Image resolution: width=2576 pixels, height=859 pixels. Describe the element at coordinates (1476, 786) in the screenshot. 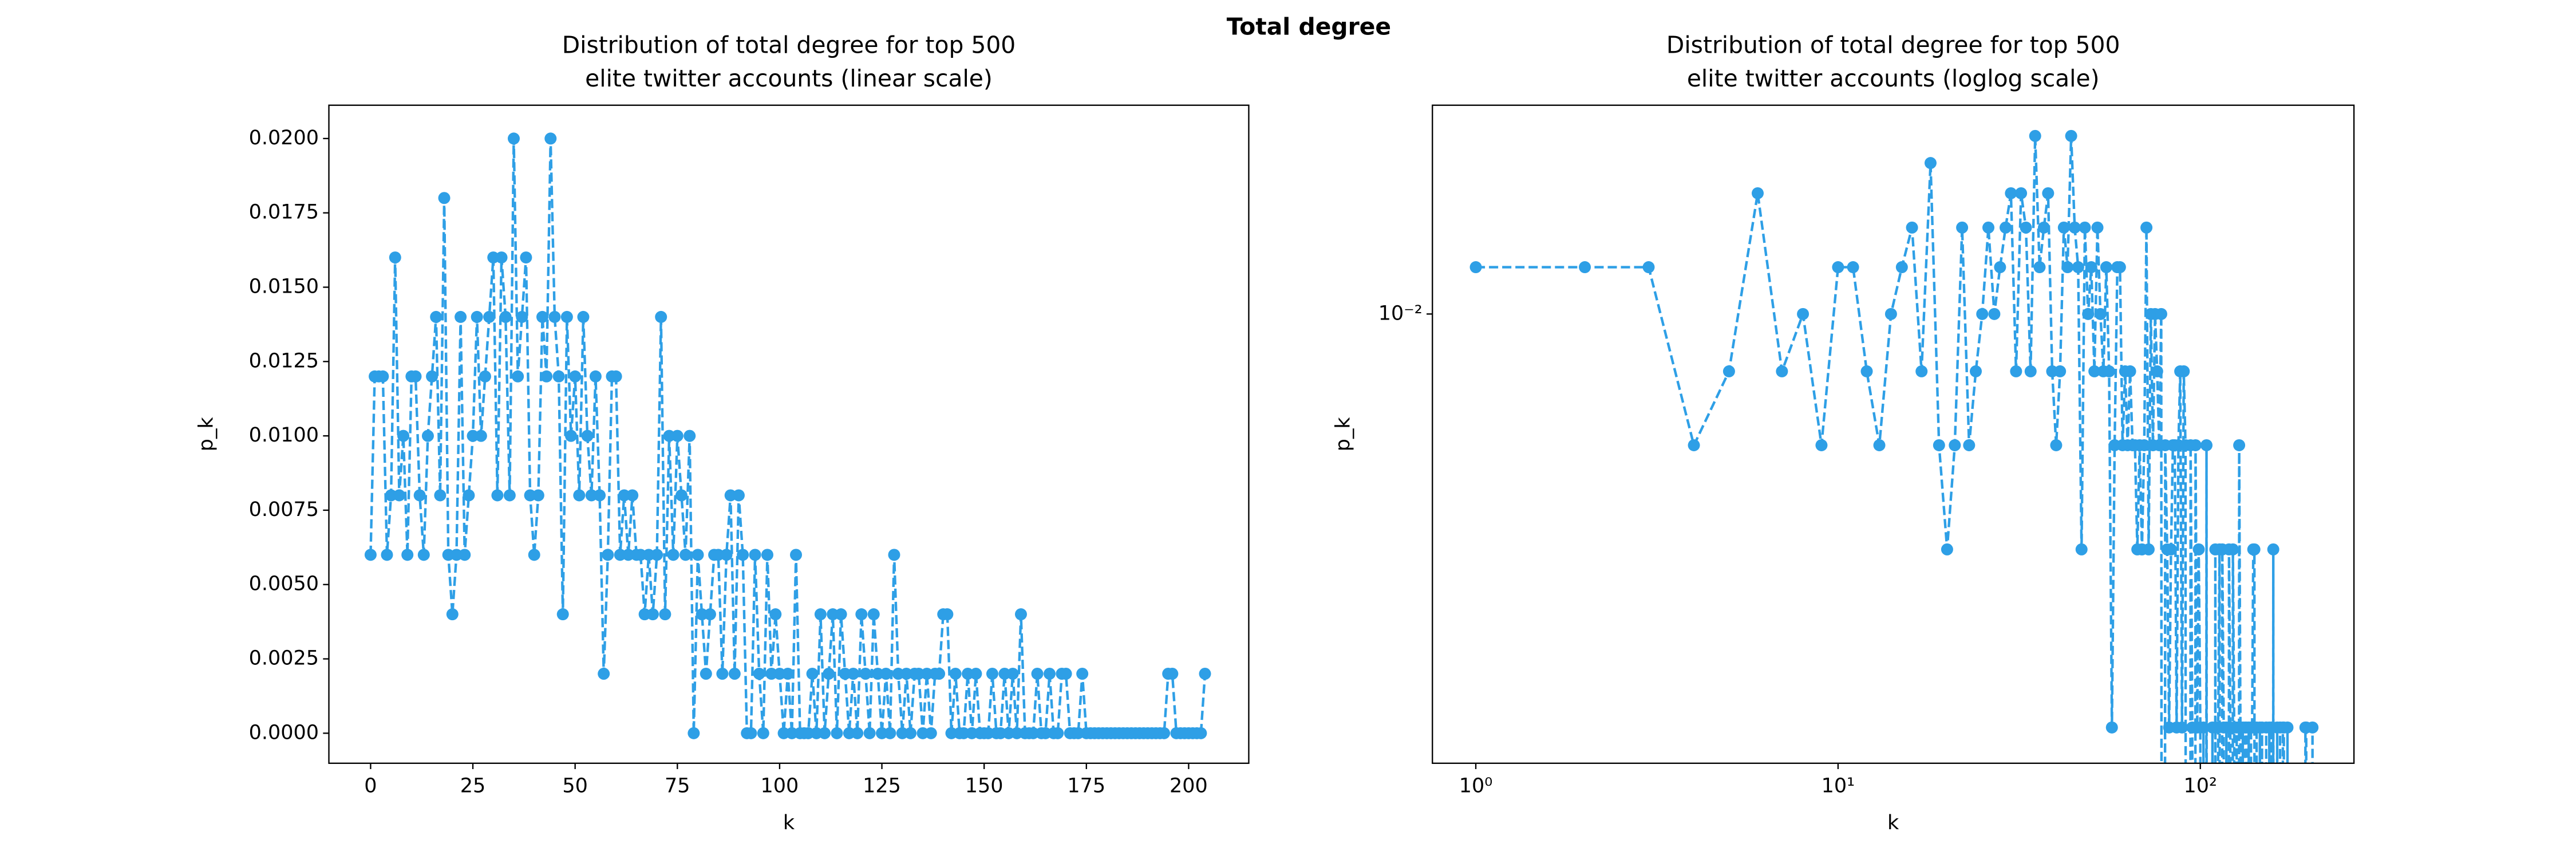

I see `x-tick-label: 10⁰` at that location.